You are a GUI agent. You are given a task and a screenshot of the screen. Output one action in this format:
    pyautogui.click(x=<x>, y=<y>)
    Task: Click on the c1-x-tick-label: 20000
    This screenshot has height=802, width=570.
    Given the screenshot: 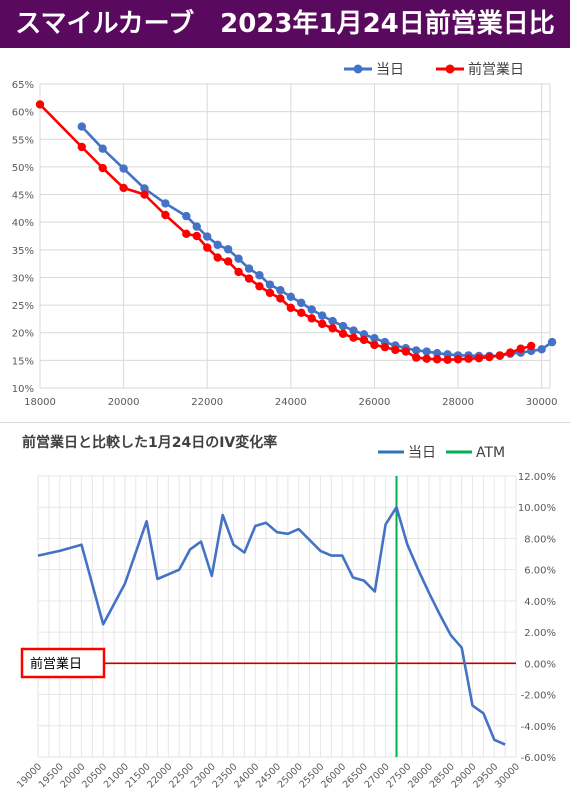 What is the action you would take?
    pyautogui.click(x=124, y=402)
    